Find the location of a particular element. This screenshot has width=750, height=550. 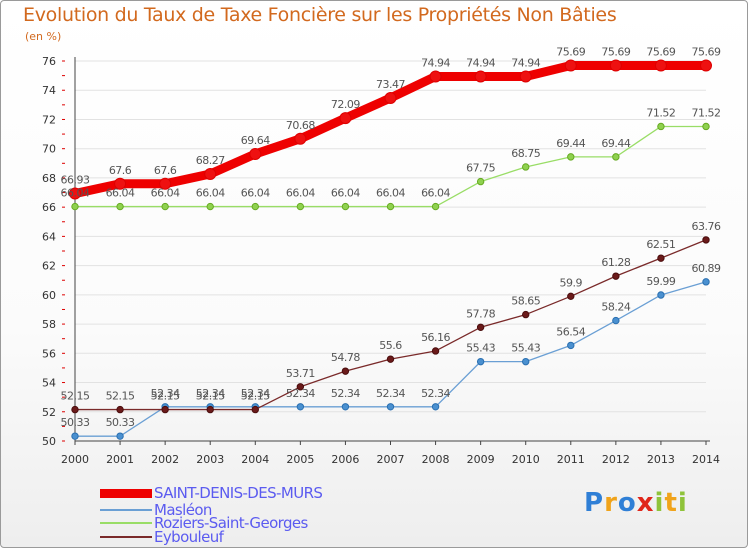

data-label: 54.78 is located at coordinates (345, 357).